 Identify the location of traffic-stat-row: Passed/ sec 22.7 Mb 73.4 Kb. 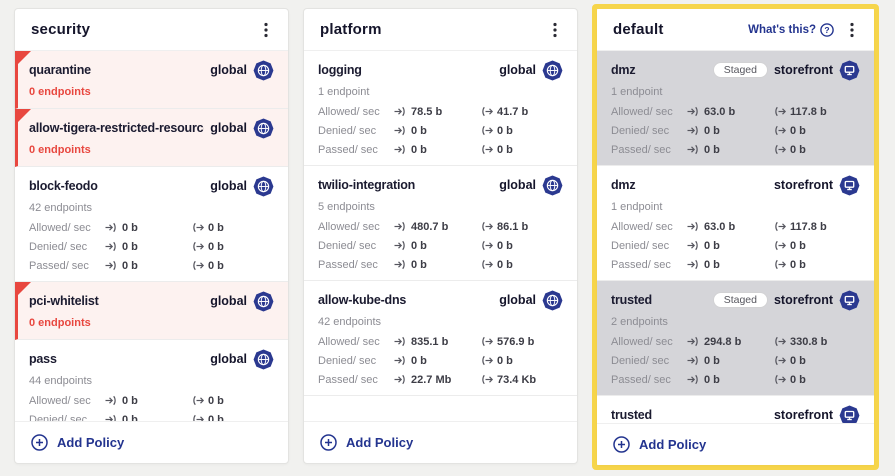
(440, 379).